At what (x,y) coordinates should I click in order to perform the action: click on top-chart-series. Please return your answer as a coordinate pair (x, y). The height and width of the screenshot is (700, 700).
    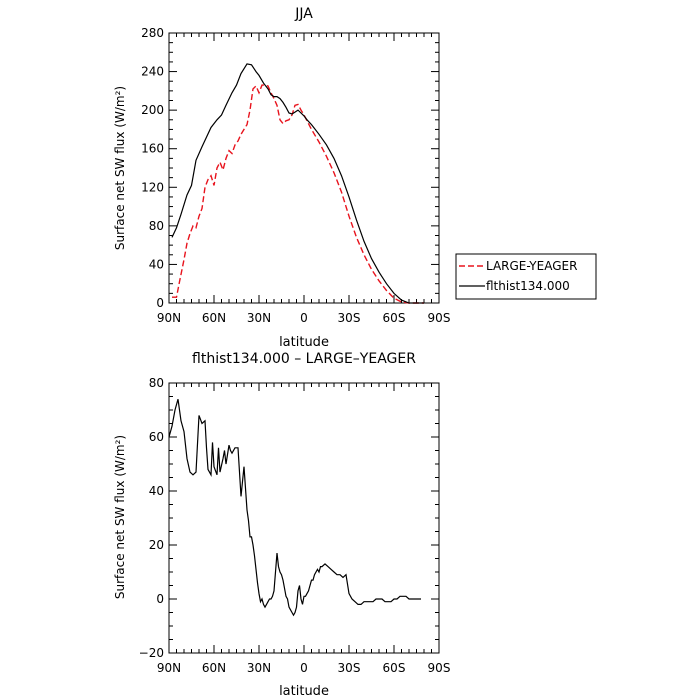
    Looking at the image, I should click on (297, 183).